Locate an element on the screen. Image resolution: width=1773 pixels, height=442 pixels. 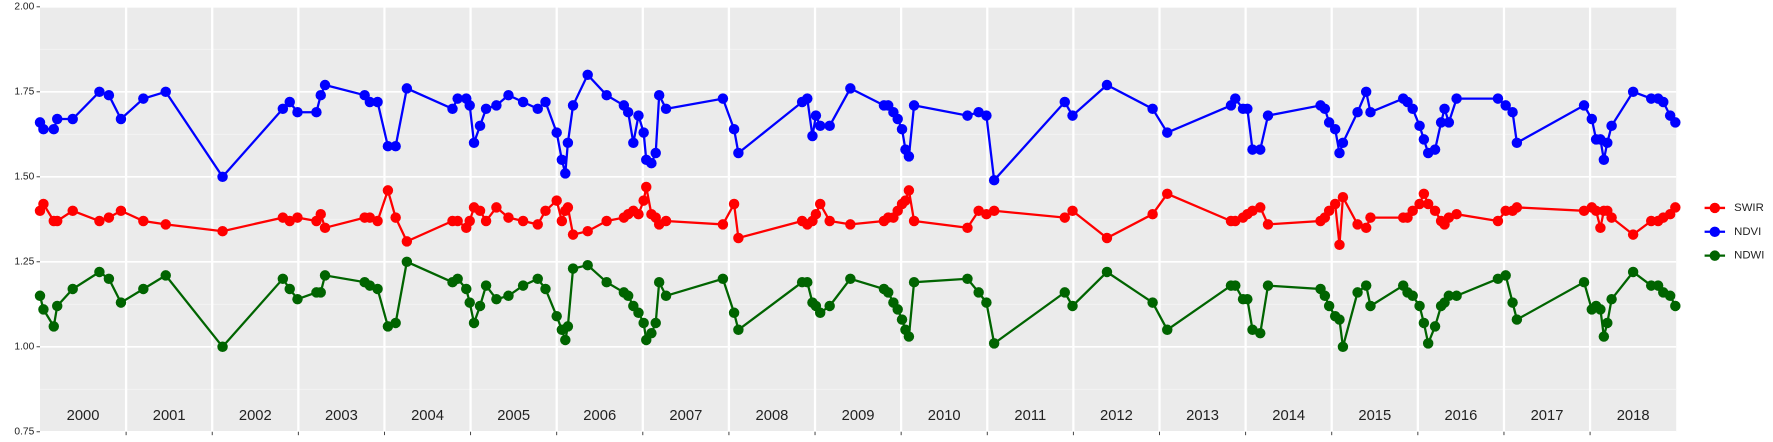
year-label: 2006 is located at coordinates (599, 416).